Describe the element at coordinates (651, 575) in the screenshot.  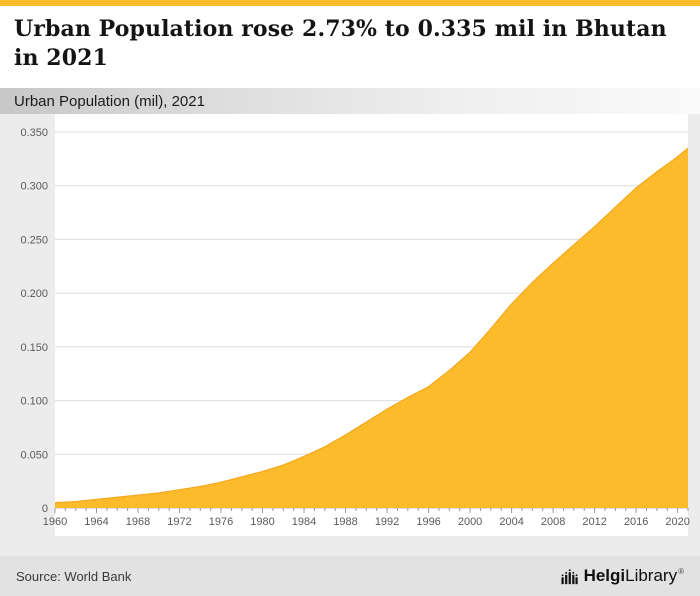
I see `logo-text-regular: Library` at that location.